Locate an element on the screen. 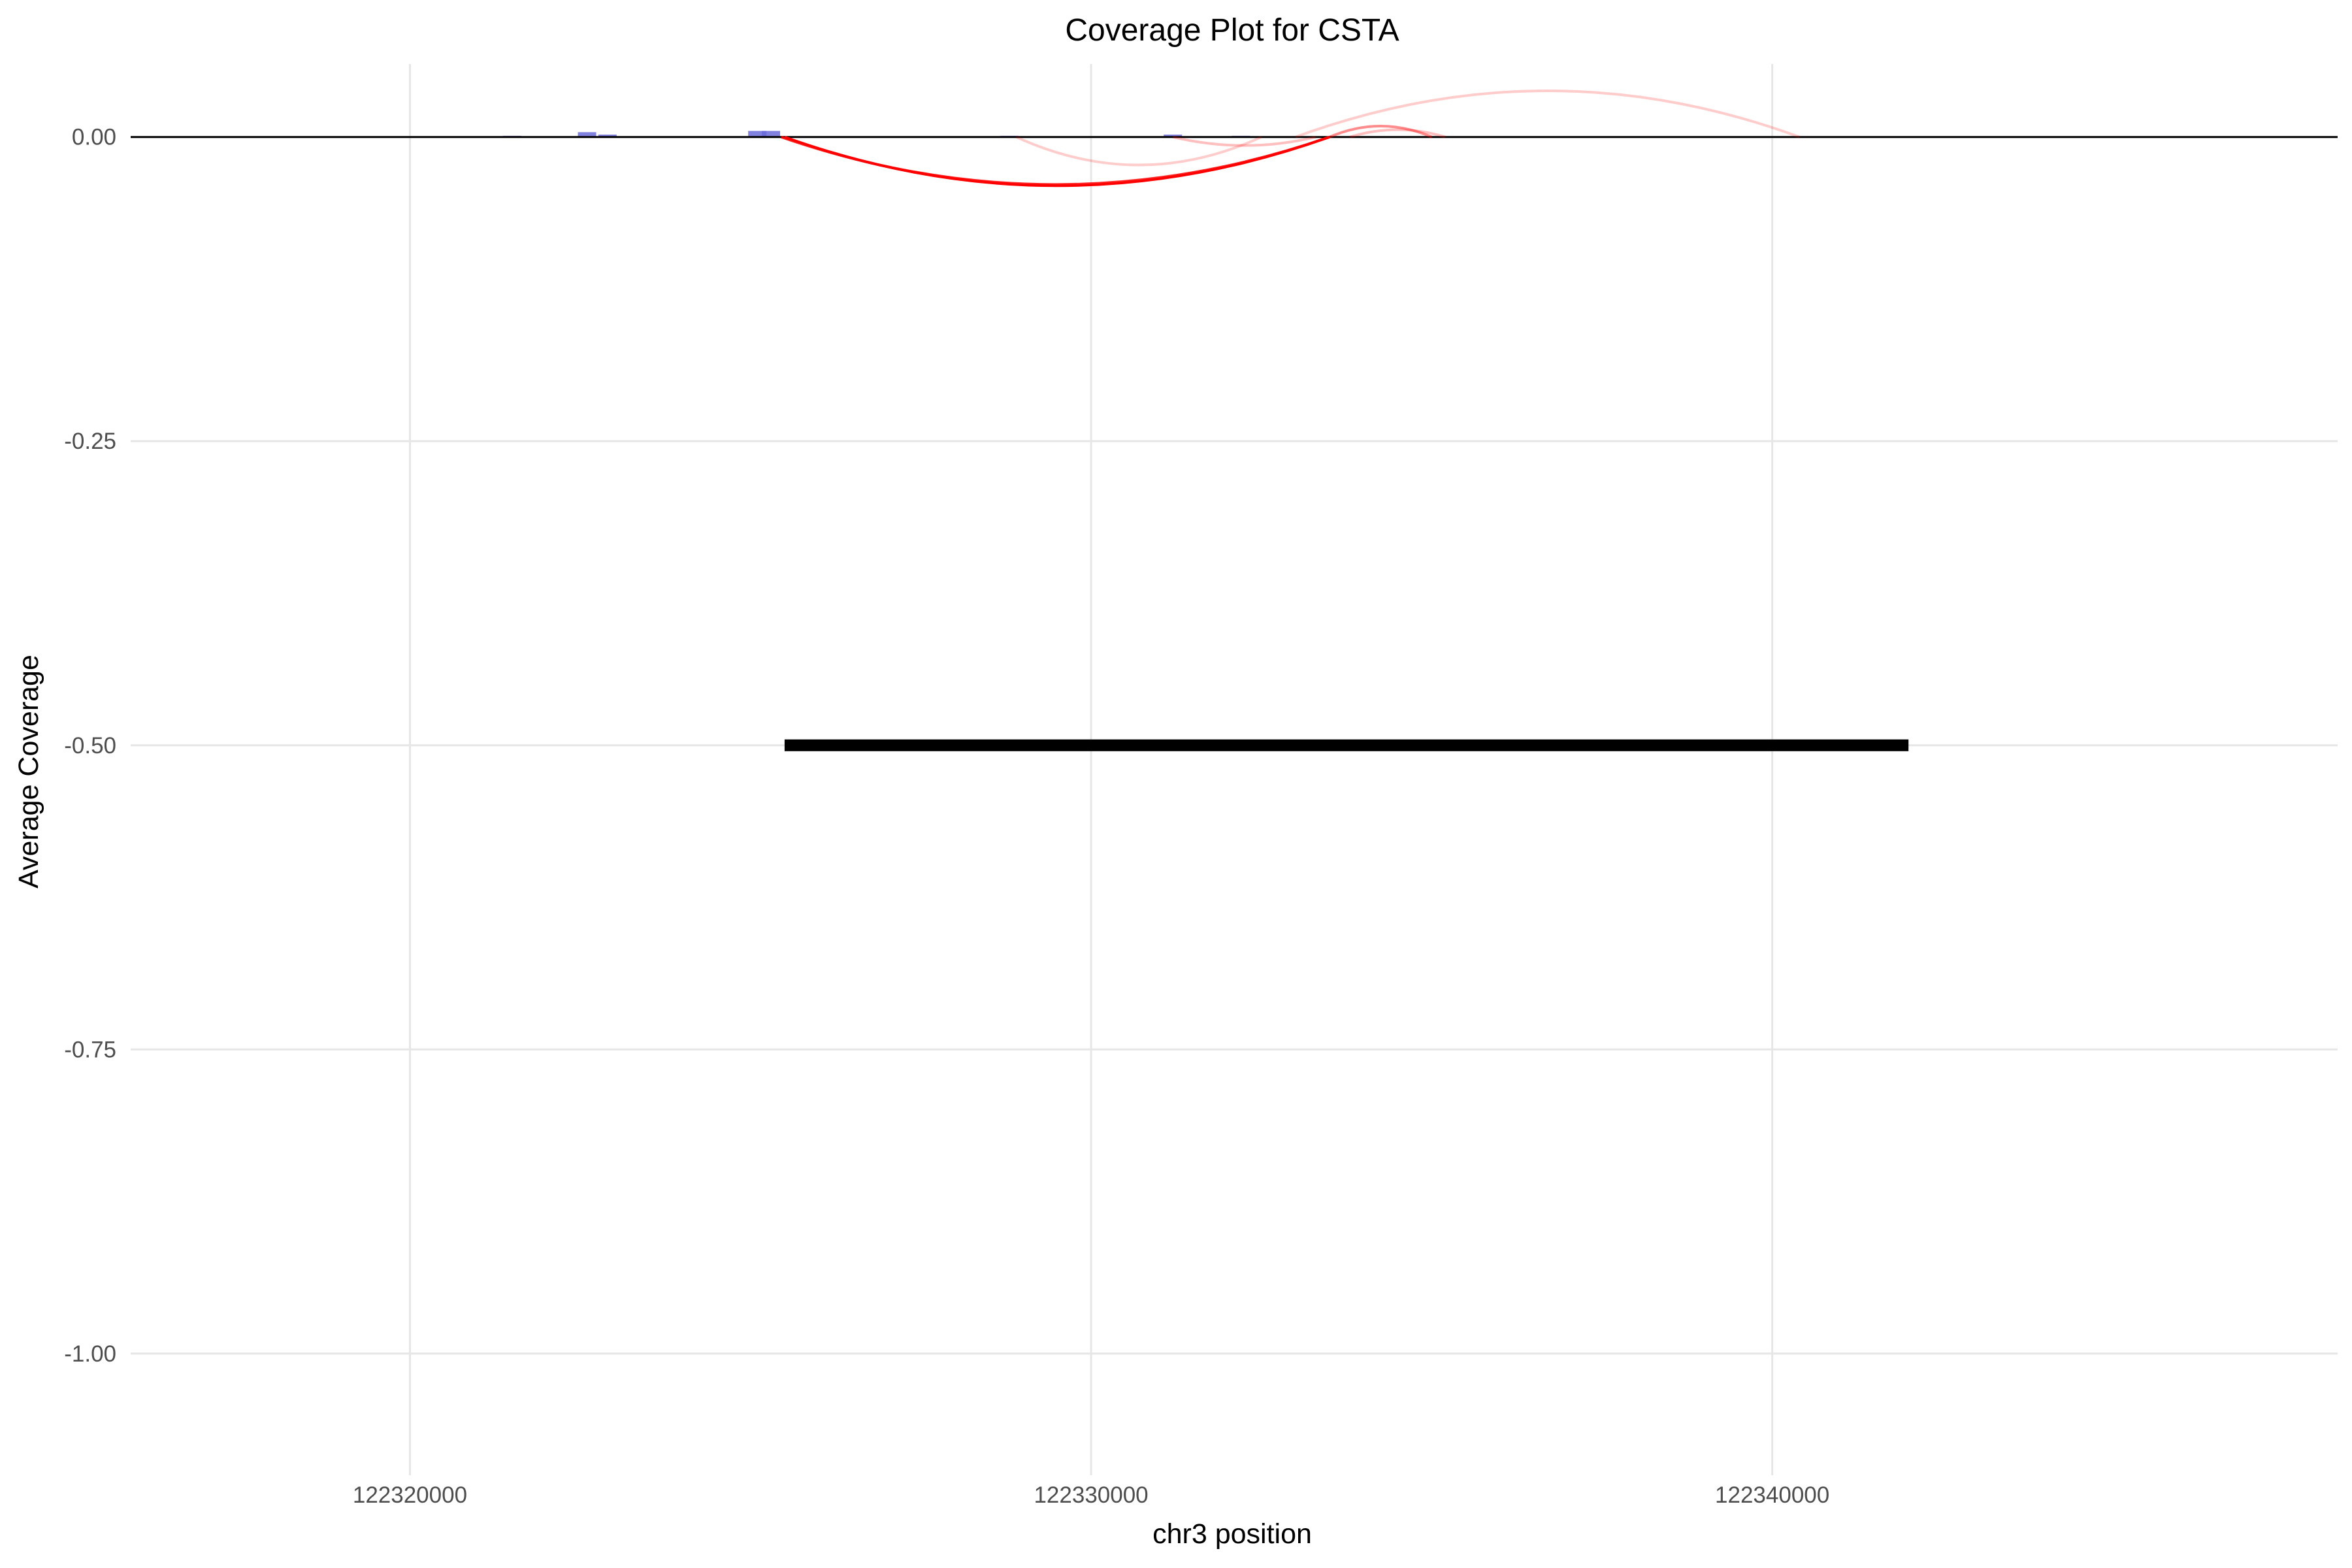  x-tick-label: 122330000 is located at coordinates (1091, 1495).